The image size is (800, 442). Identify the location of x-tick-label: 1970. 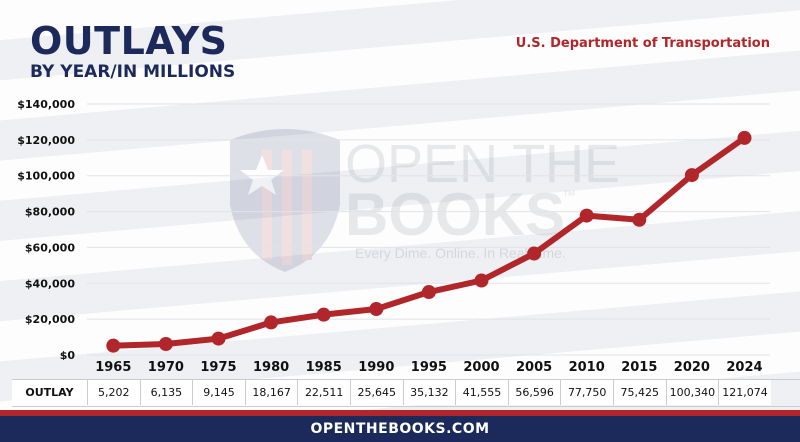
(165, 367).